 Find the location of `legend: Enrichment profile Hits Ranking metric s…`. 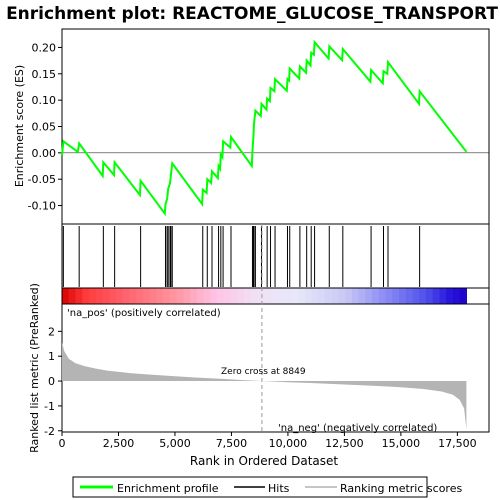

legend: Enrichment profile Hits Ranking metric s… is located at coordinates (267, 487).